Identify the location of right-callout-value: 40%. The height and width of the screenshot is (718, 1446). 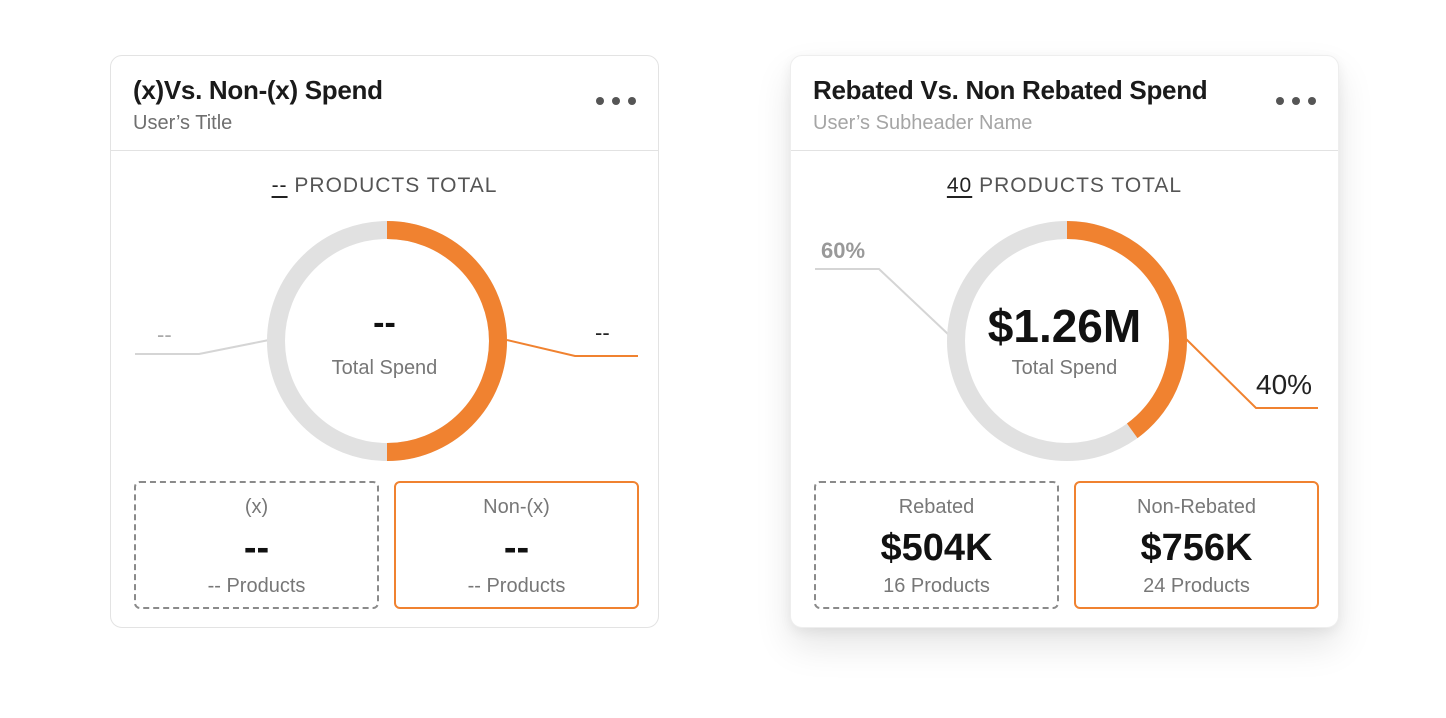
(1284, 384).